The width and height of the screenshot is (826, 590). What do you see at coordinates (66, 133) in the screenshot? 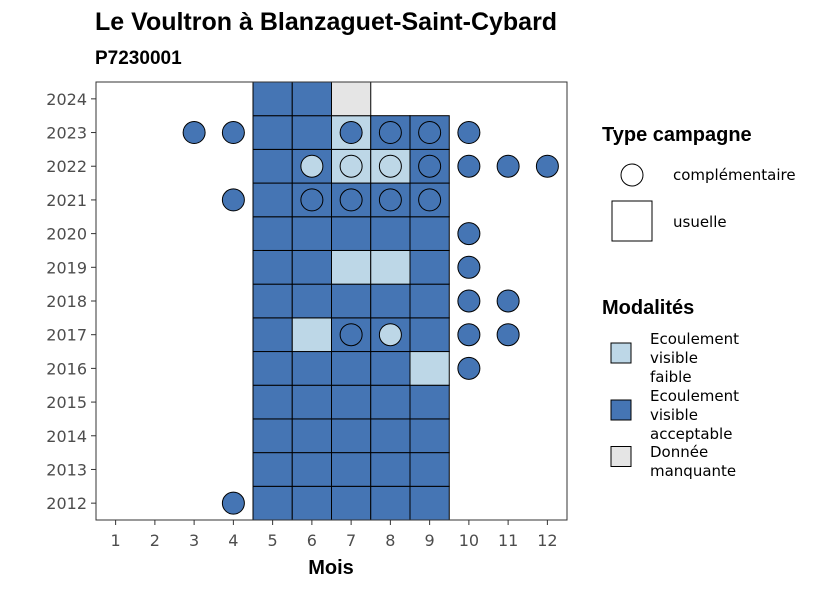
I see `y-tick-label-2023: 2023` at bounding box center [66, 133].